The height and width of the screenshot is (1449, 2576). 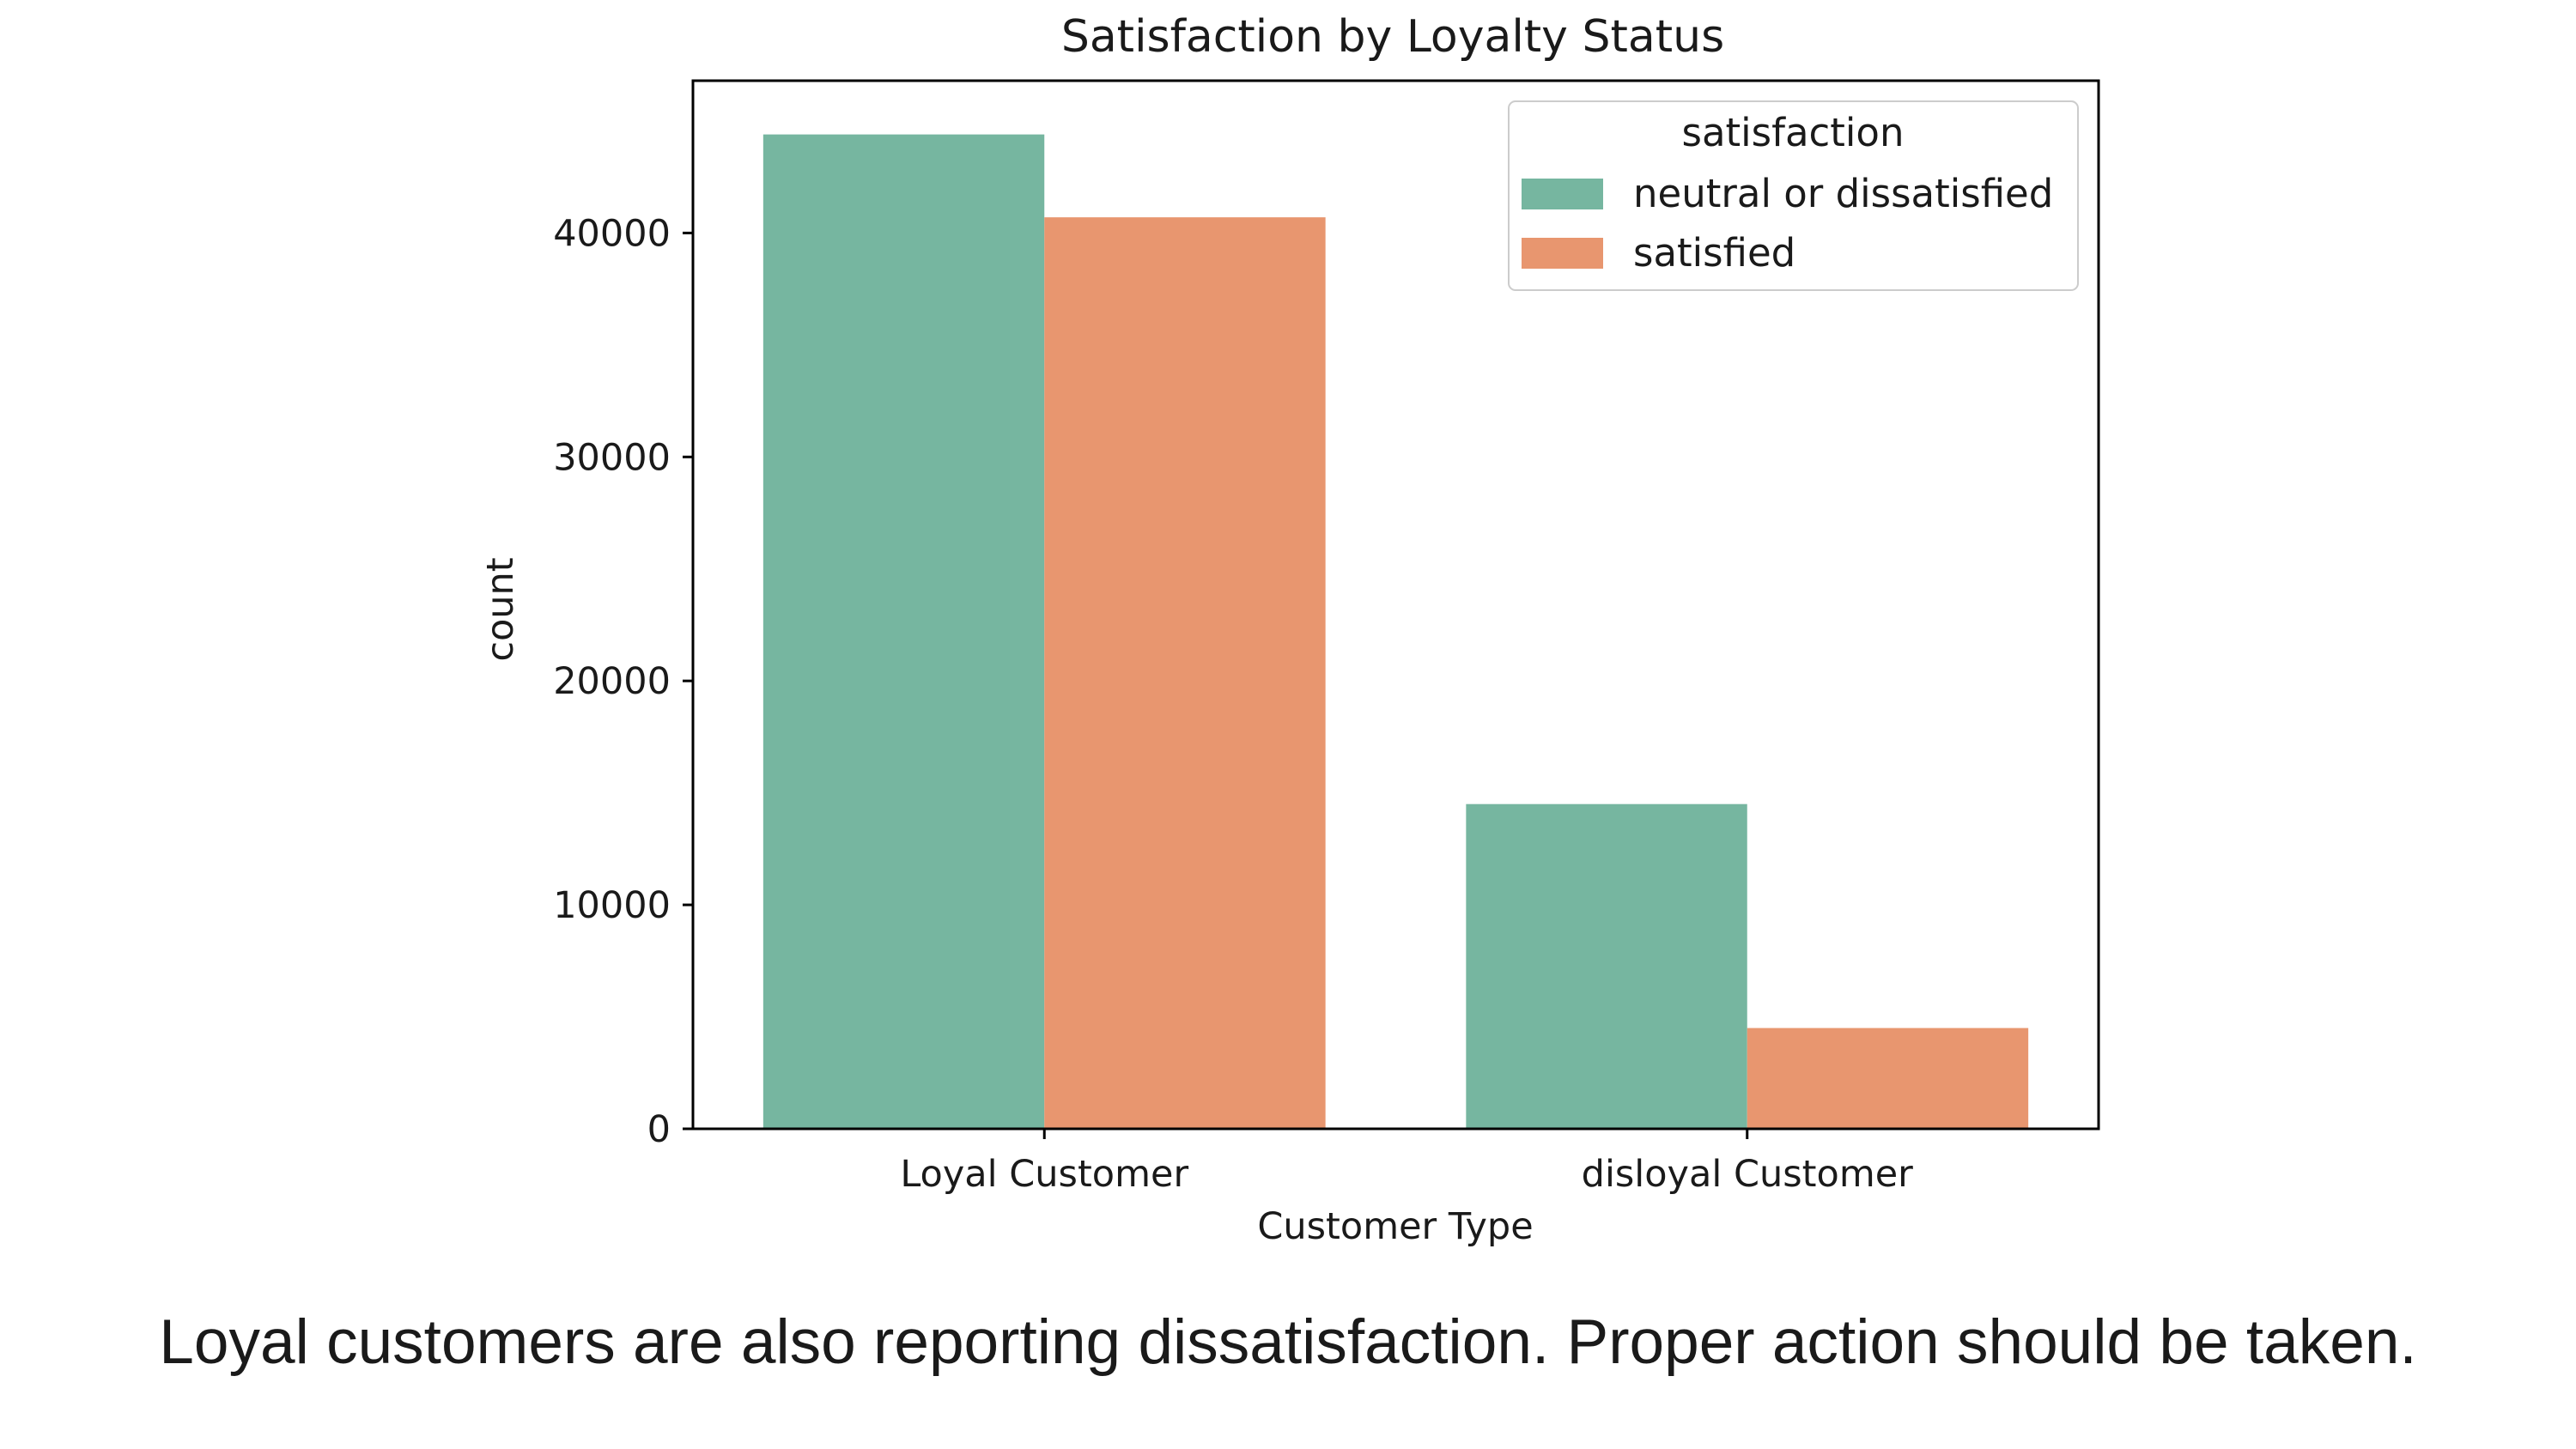 I want to click on bar-satisfied-disloyal-customer, so click(x=1888, y=1078).